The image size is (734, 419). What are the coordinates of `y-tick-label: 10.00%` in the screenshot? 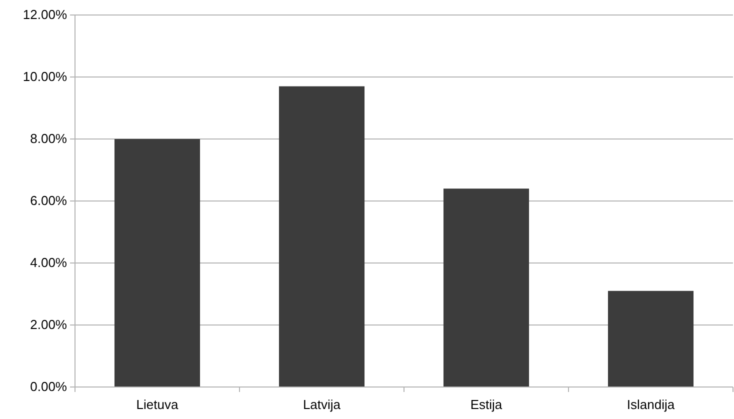 It's located at (45, 76).